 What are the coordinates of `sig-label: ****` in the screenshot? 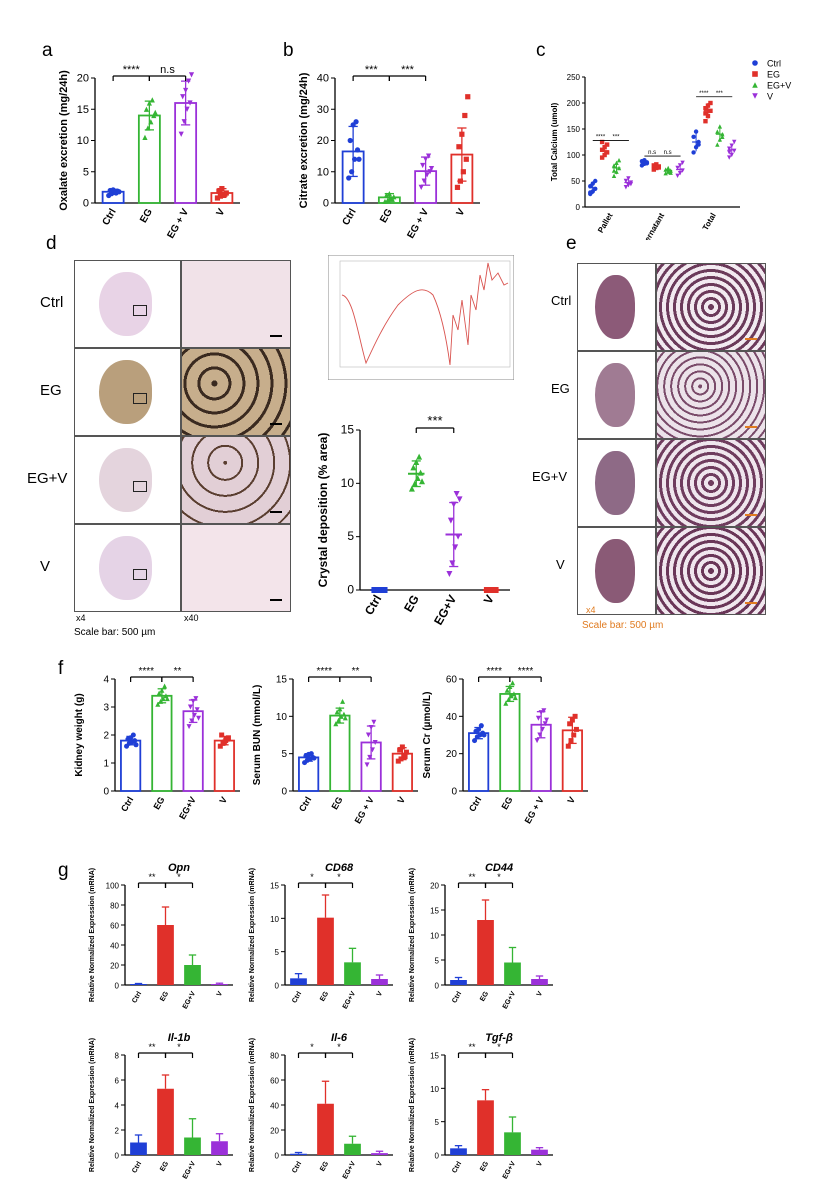 It's located at (526, 671).